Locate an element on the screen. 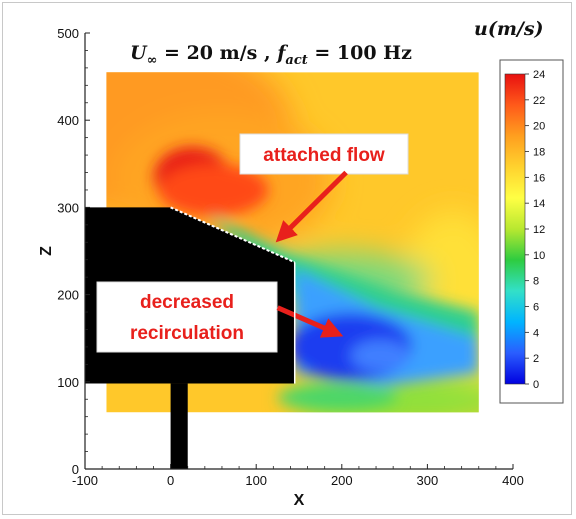 The height and width of the screenshot is (519, 576). colorbar-tick-label: 20 is located at coordinates (539, 127).